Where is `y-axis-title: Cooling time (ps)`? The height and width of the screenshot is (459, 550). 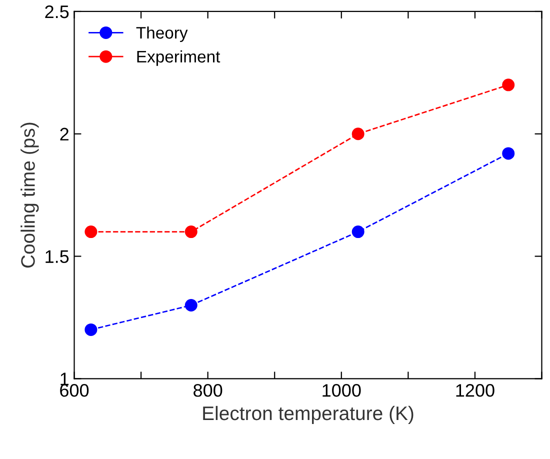 y-axis-title: Cooling time (ps) is located at coordinates (29, 195).